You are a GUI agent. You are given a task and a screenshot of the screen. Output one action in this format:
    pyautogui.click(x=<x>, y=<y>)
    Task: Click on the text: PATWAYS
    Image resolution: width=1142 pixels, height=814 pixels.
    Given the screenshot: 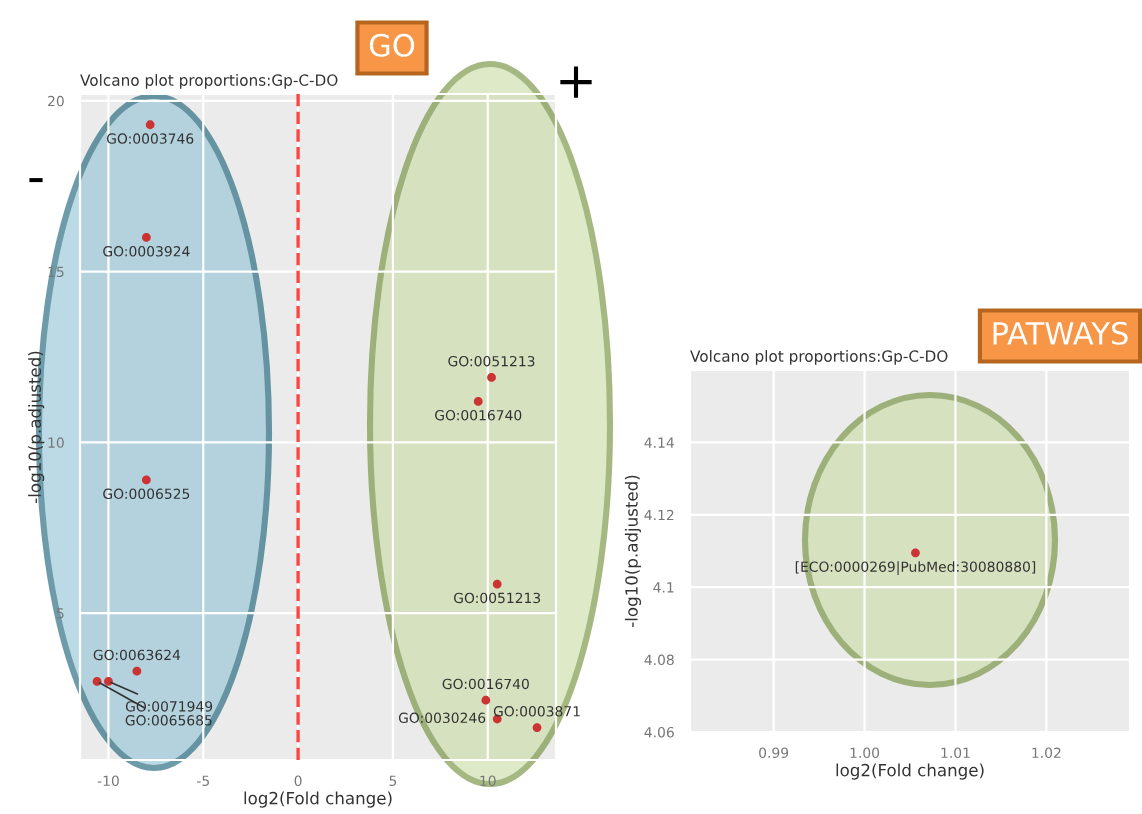 What is the action you would take?
    pyautogui.click(x=1060, y=333)
    